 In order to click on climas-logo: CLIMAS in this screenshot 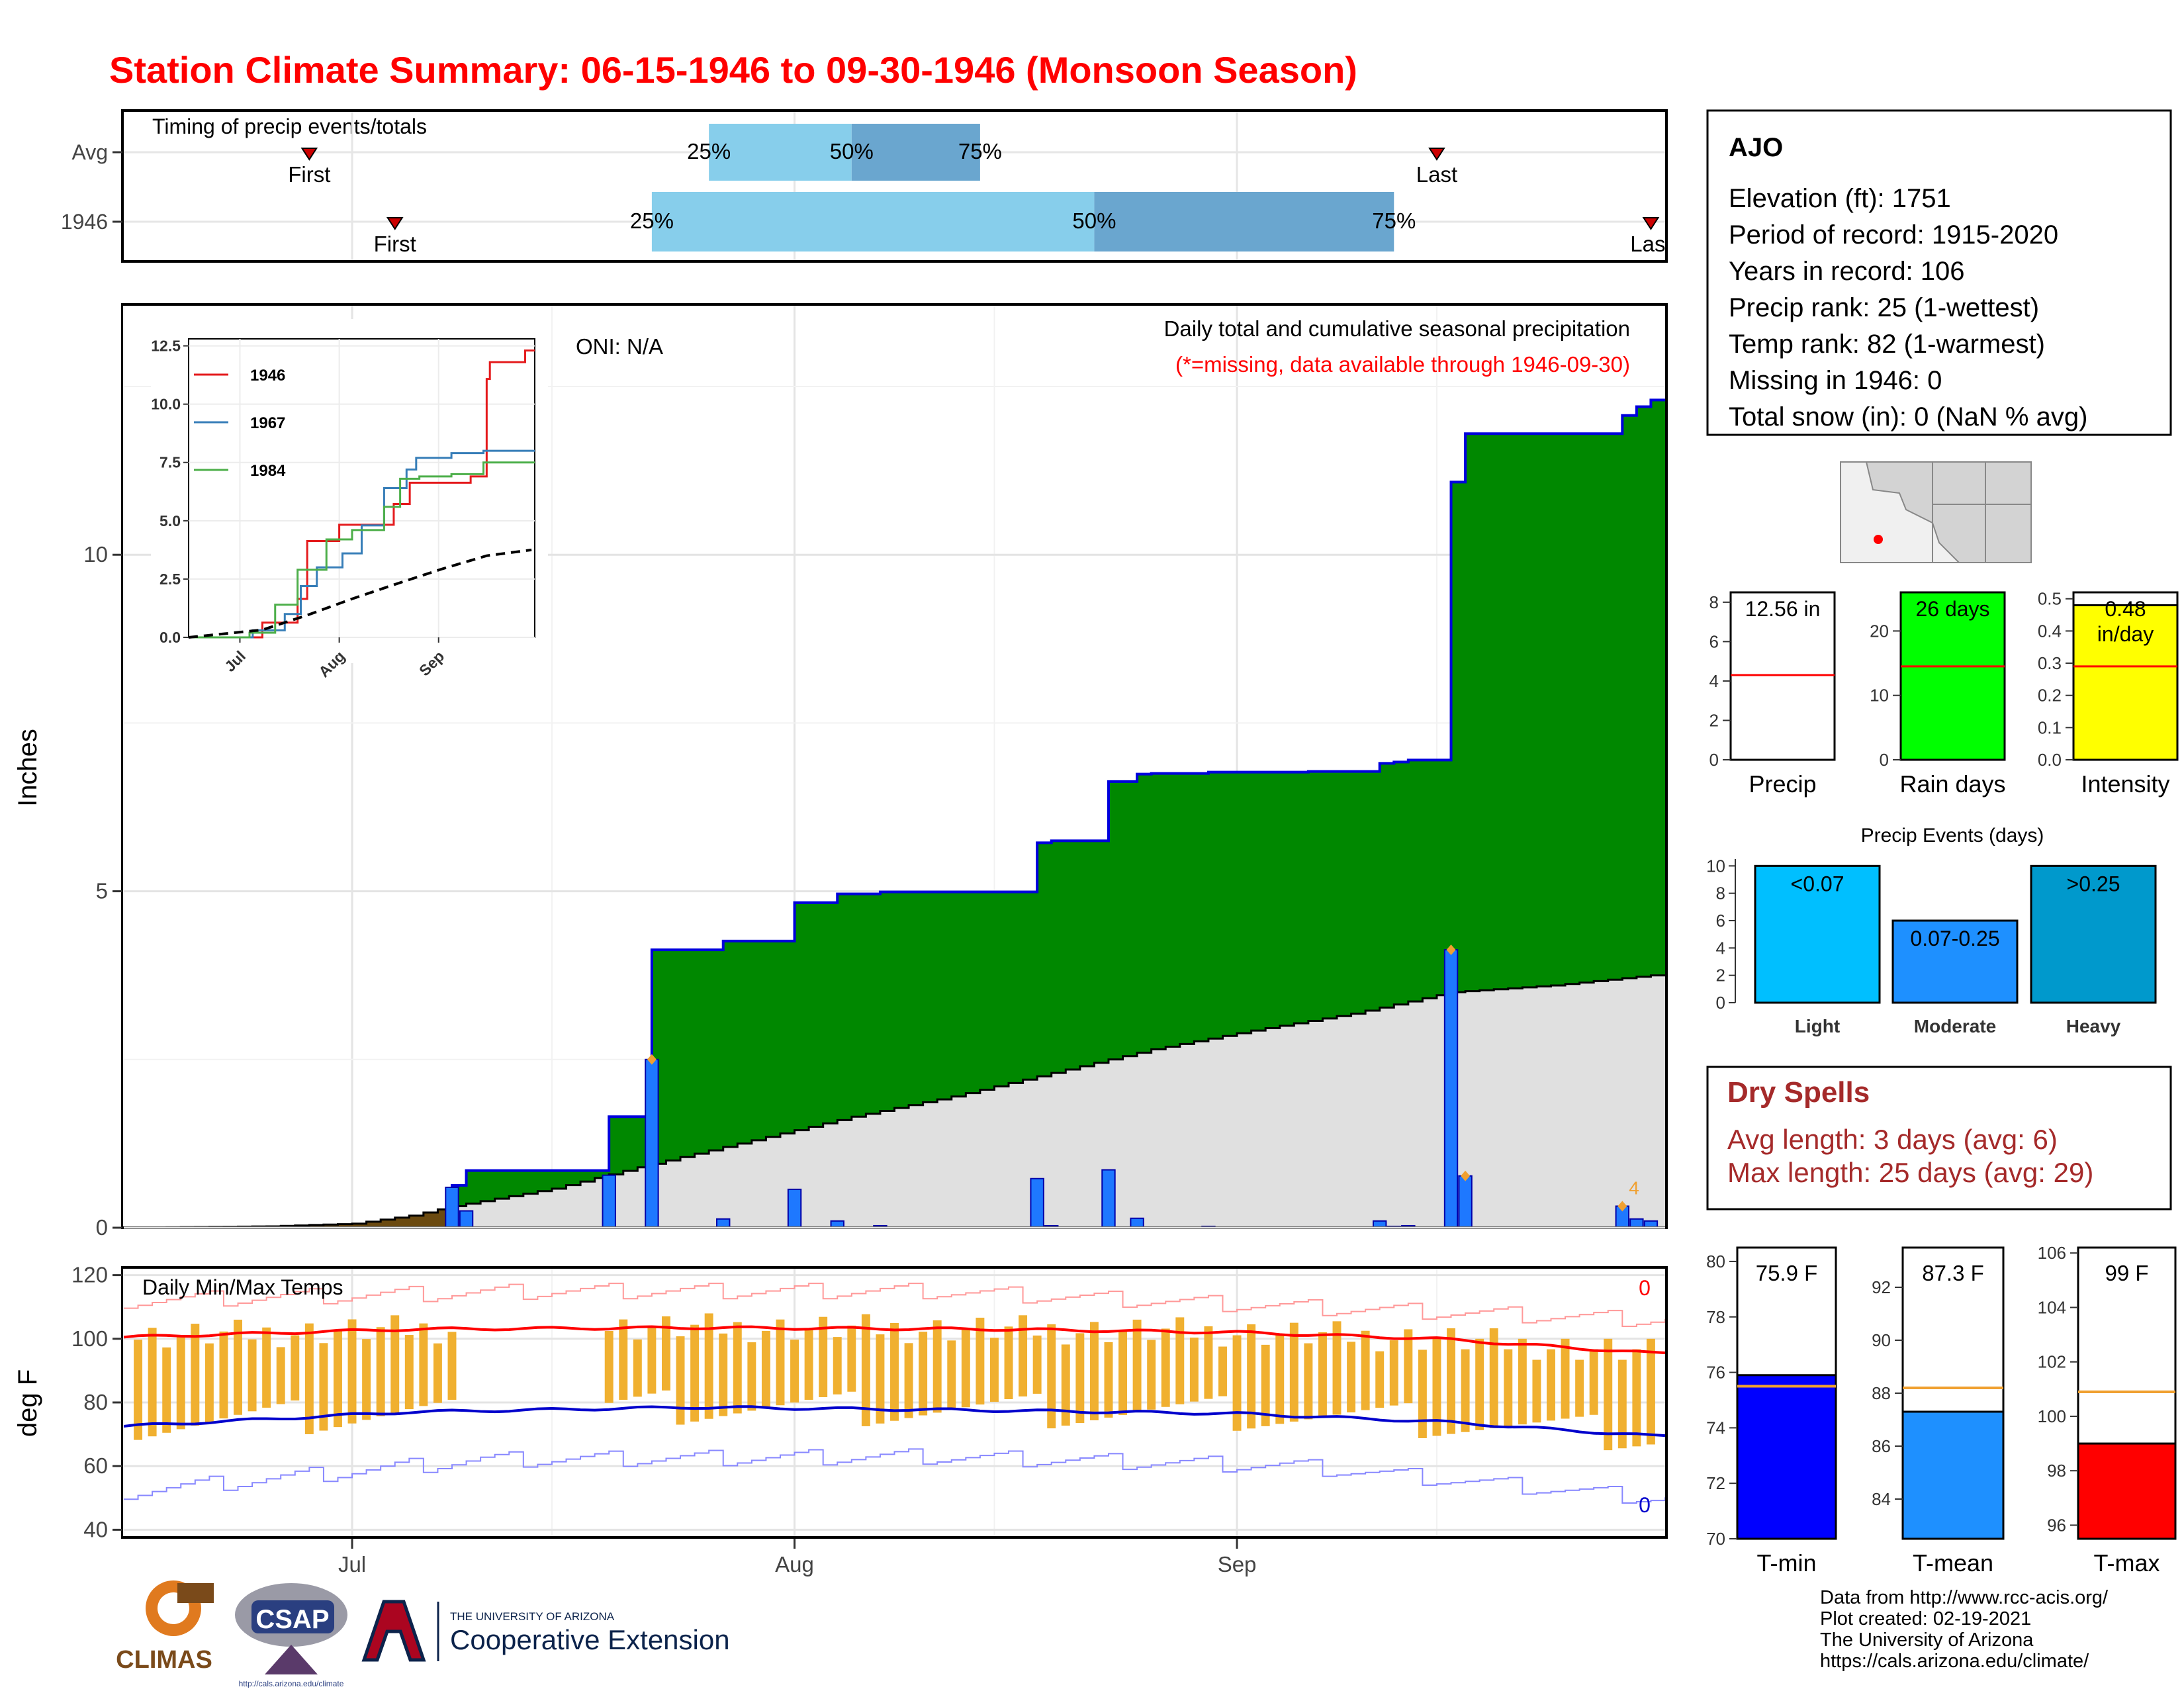, I will do `click(165, 1627)`.